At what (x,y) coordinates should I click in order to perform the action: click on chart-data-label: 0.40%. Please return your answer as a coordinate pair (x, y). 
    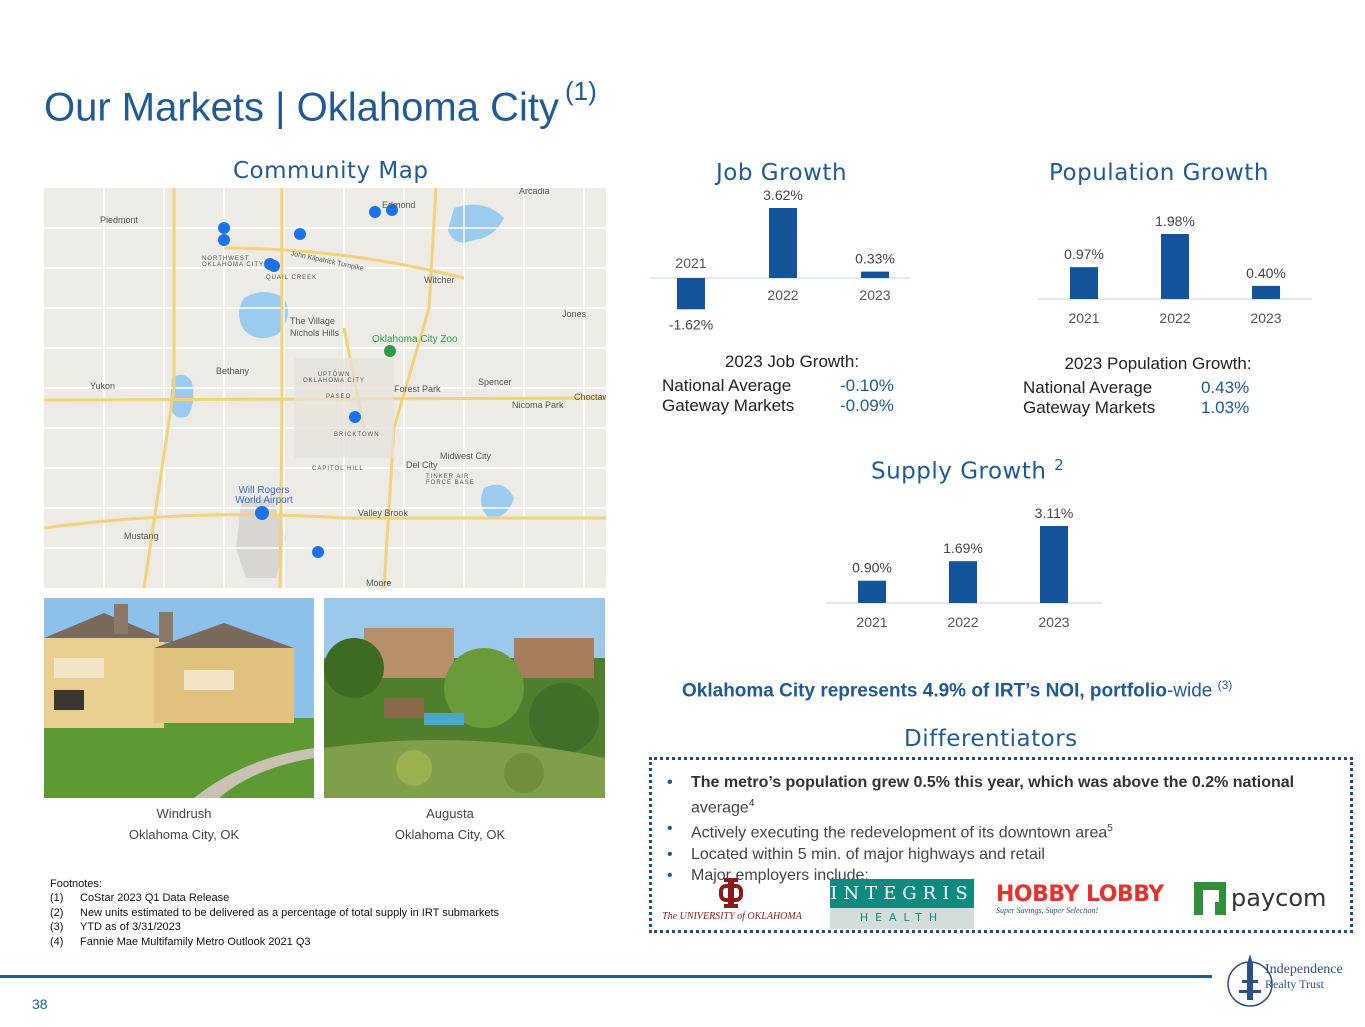
    Looking at the image, I should click on (1266, 273).